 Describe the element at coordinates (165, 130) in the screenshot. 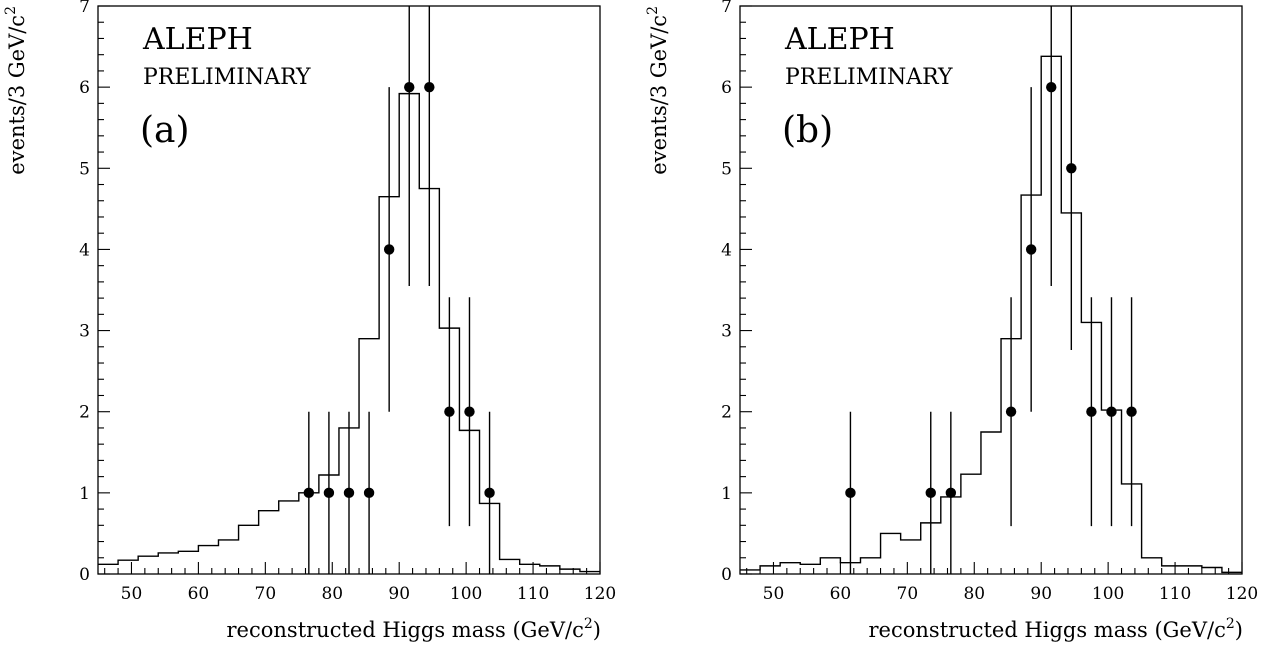

I see `panel-label: (a)` at that location.